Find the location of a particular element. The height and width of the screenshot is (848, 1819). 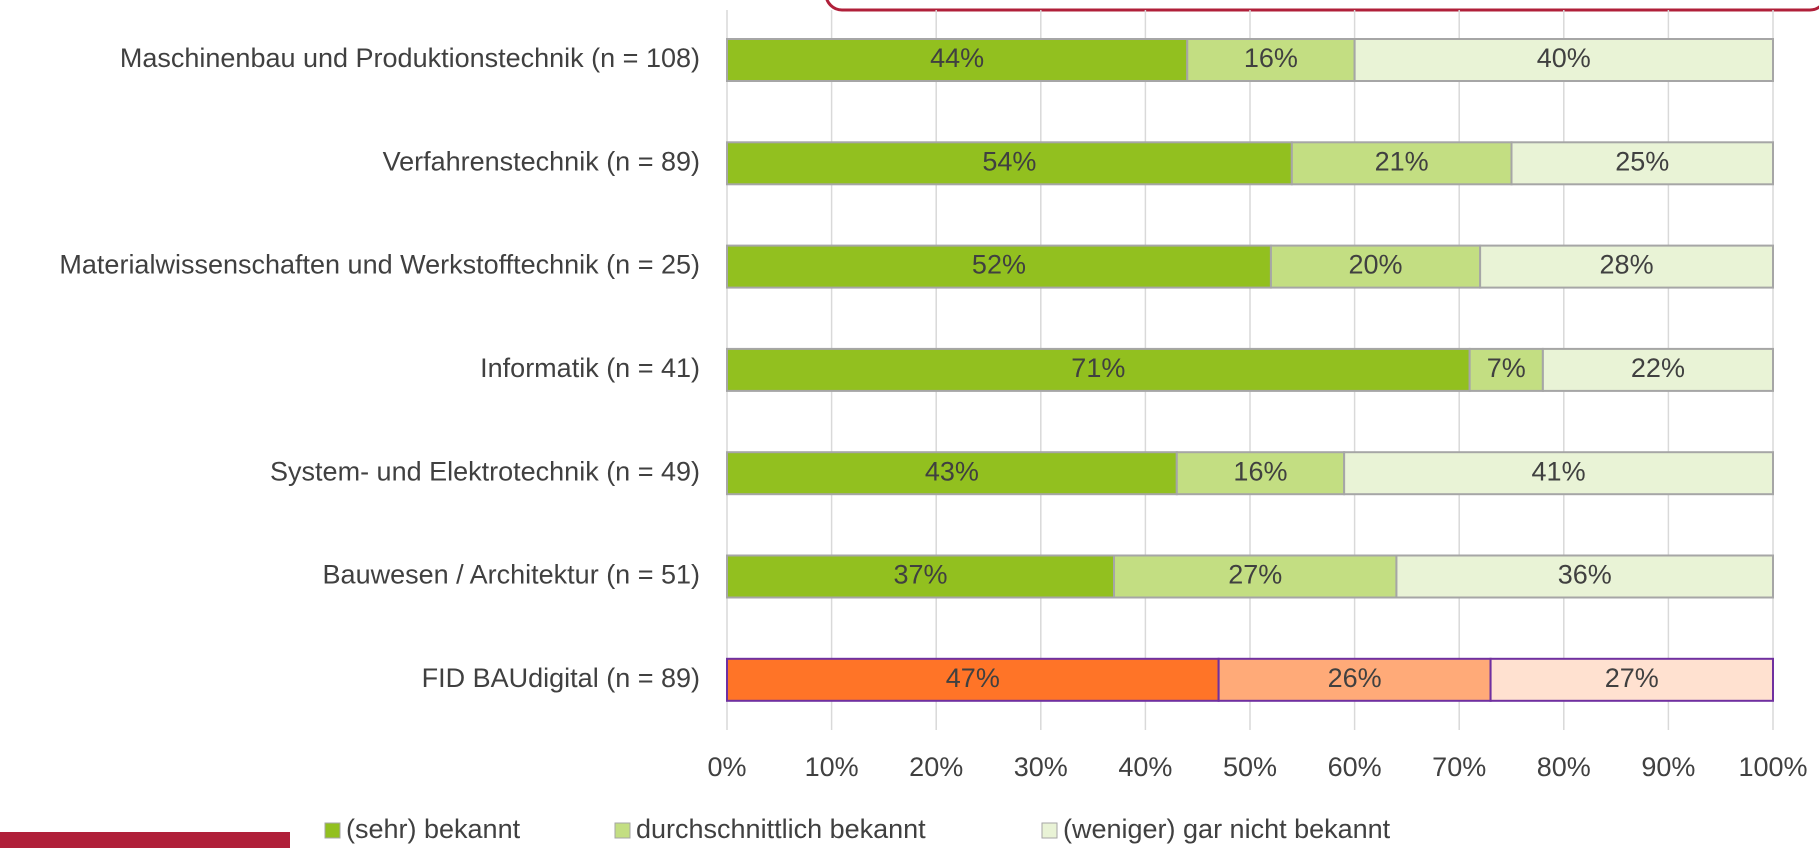

x-tick-label: 20% is located at coordinates (936, 767).